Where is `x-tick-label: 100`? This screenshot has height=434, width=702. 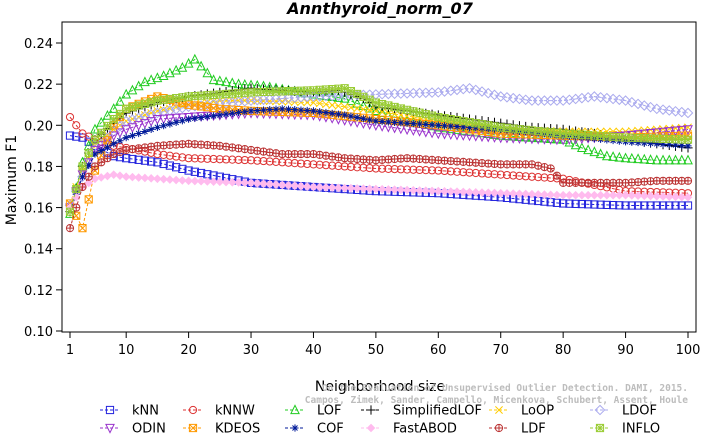
x-tick-label: 100 is located at coordinates (688, 350).